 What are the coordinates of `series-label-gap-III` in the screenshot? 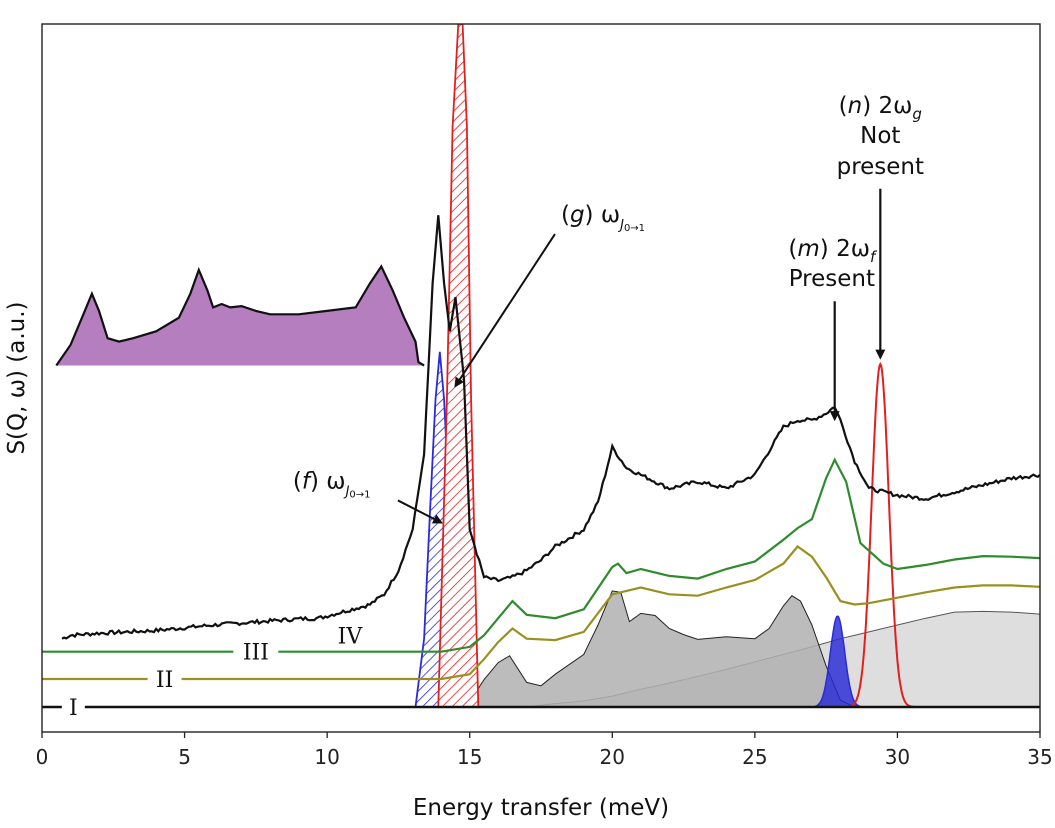 It's located at (256, 651).